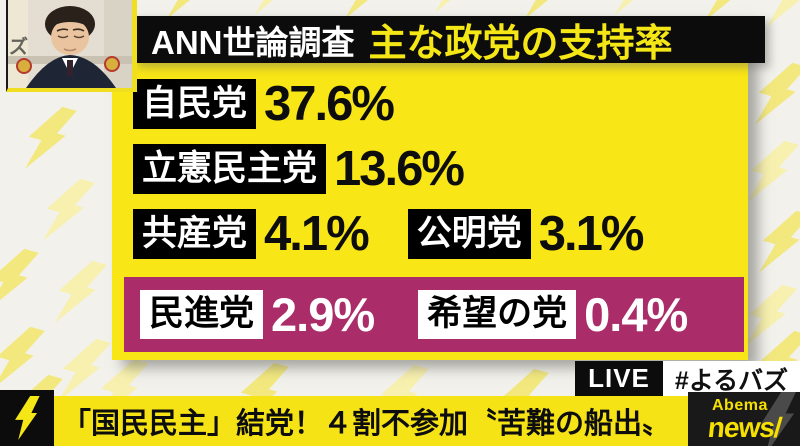  I want to click on poll-source-label: ANN世論調査, so click(253, 42).